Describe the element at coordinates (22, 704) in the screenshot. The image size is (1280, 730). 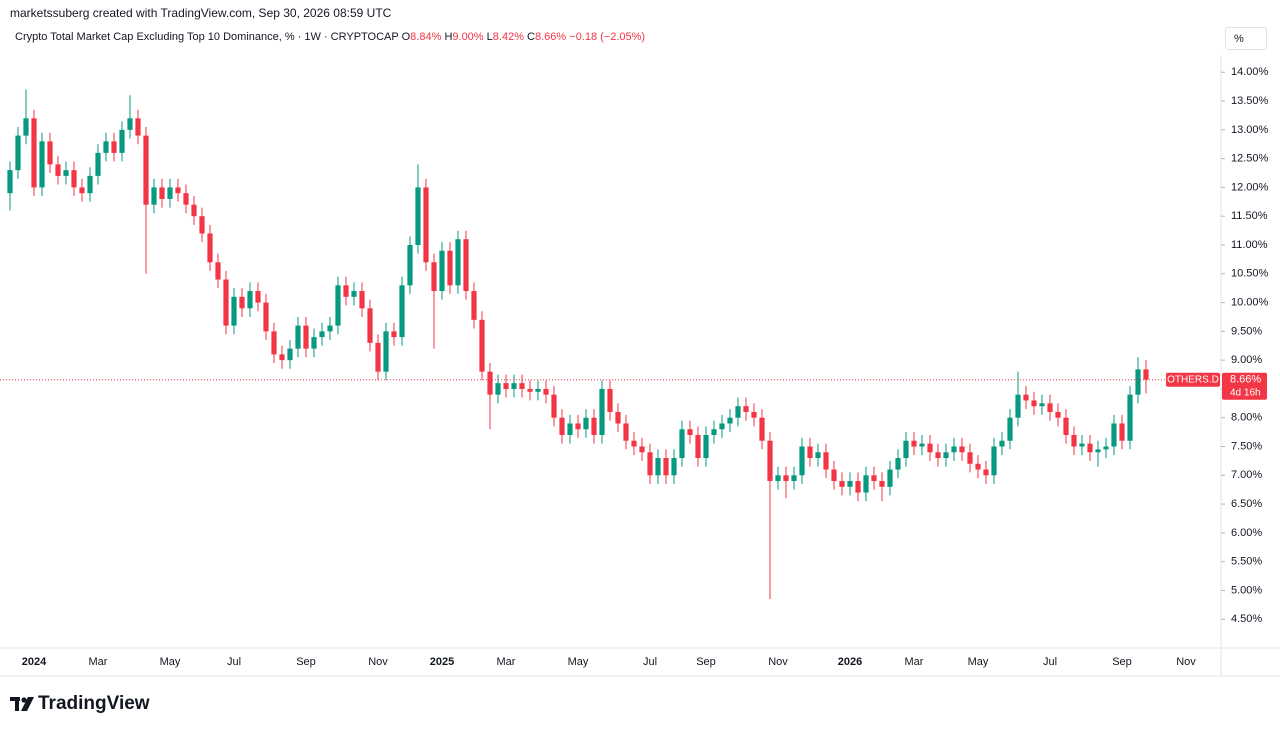
I see `logo-icon` at that location.